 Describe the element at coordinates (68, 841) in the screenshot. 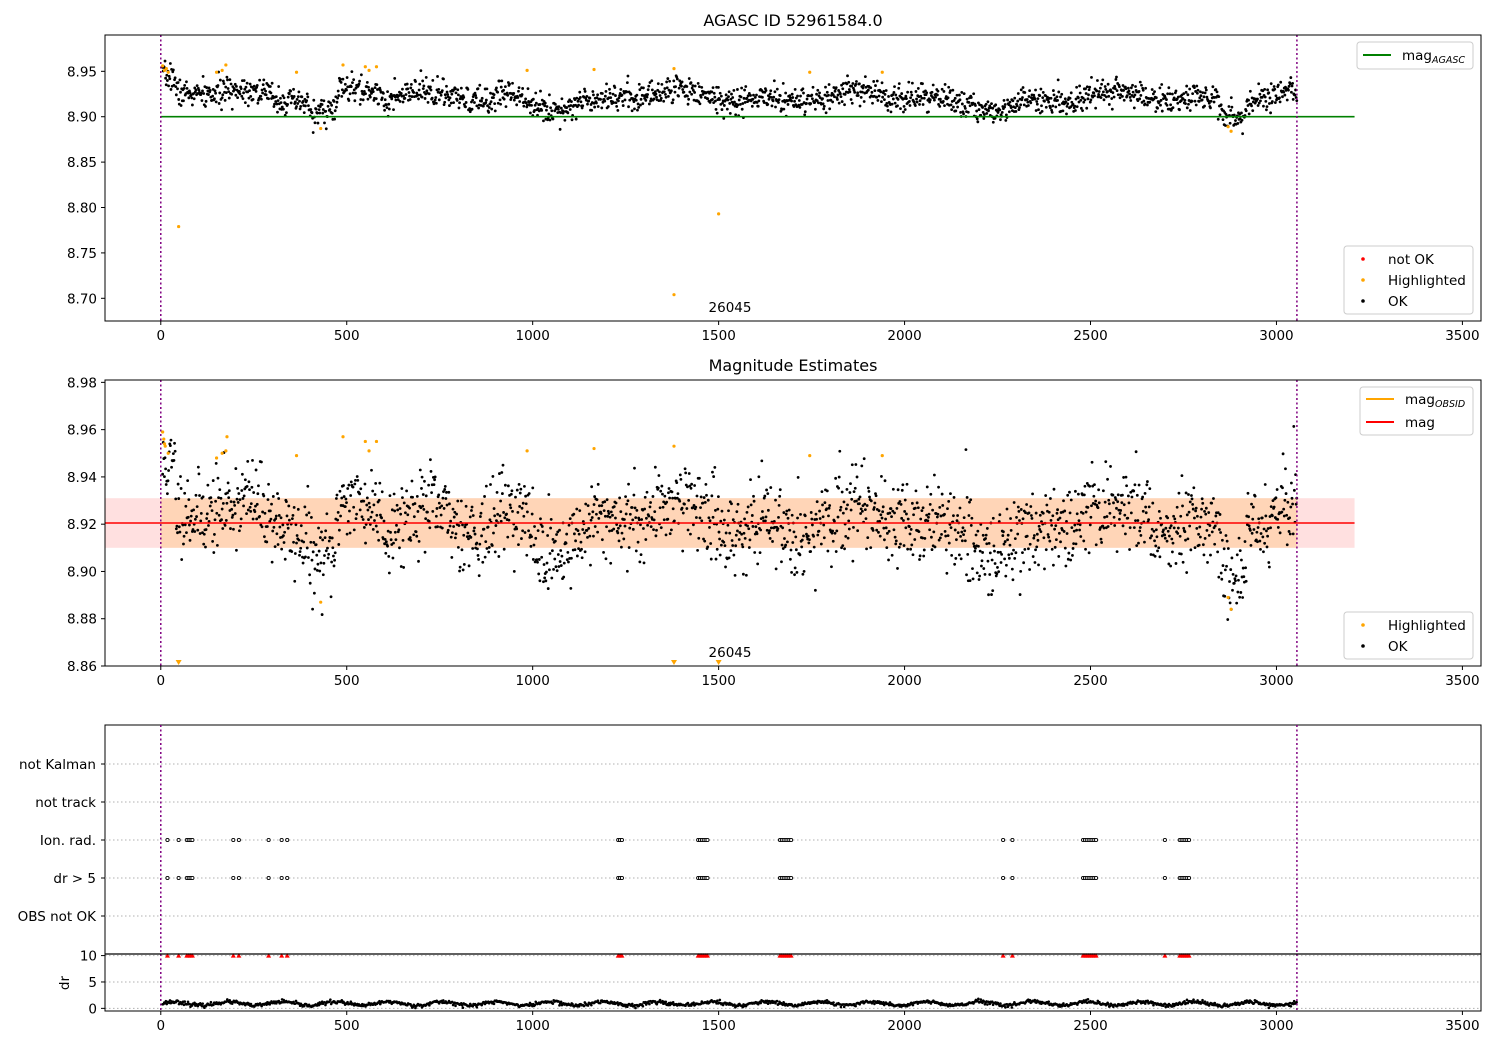

I see `flag-row-label: Ion. rad.` at that location.